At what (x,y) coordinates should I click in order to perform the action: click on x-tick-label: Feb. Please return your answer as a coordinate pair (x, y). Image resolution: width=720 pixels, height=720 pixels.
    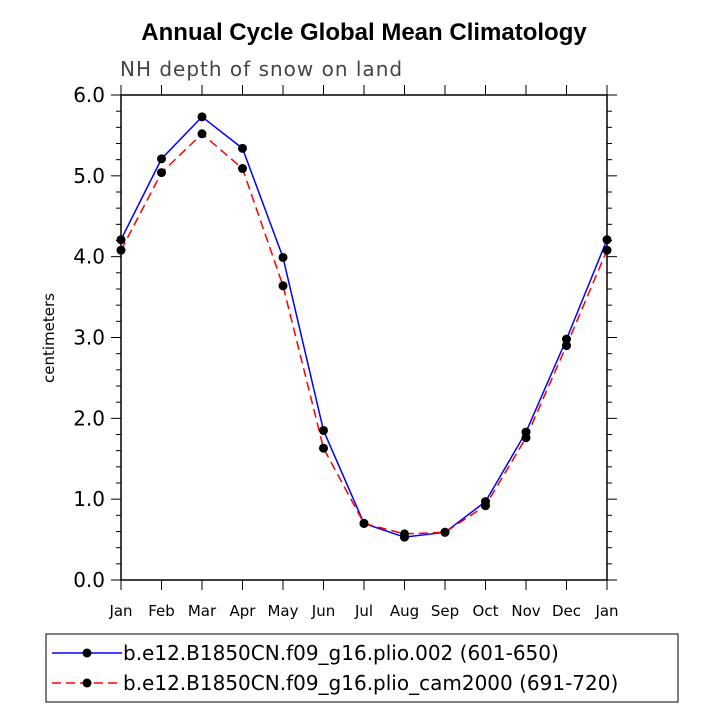
    Looking at the image, I should click on (161, 611).